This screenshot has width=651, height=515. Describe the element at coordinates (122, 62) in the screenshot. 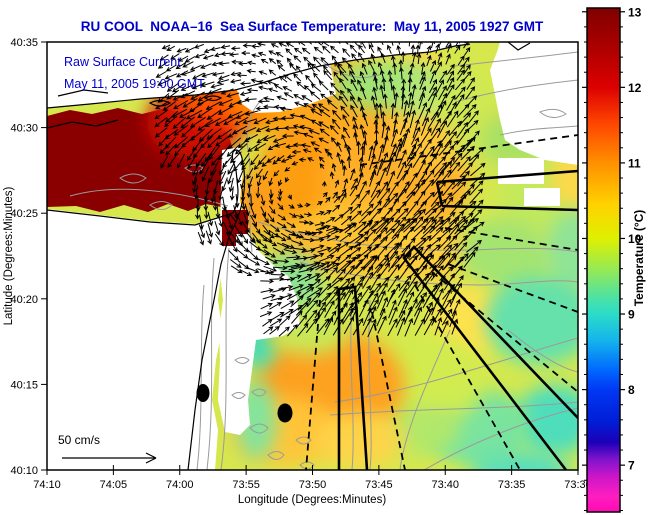

I see `annotation-raw-surface-current: Raw Surface Current` at that location.